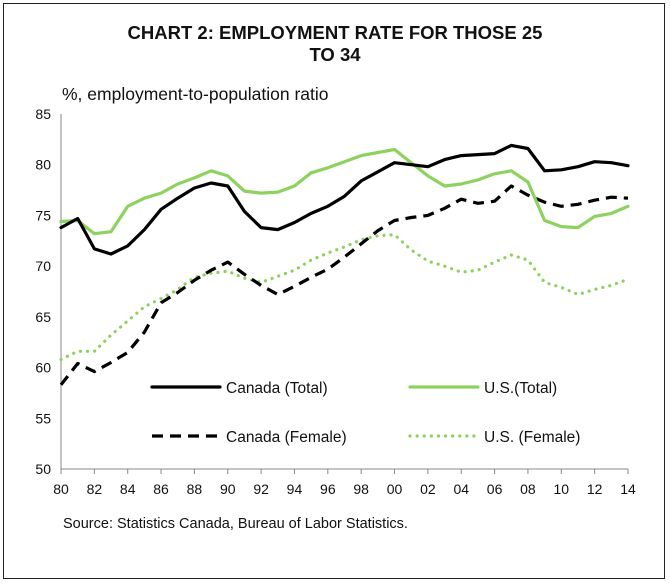 The image size is (670, 585). Describe the element at coordinates (43, 215) in the screenshot. I see `y-tick-label: 75` at that location.